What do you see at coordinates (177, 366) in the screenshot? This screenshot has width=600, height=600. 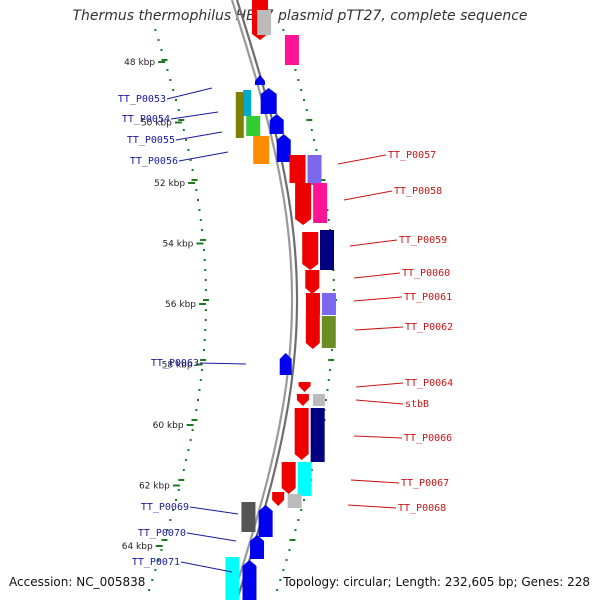 I see `kbp-label: 58 kbp` at bounding box center [177, 366].